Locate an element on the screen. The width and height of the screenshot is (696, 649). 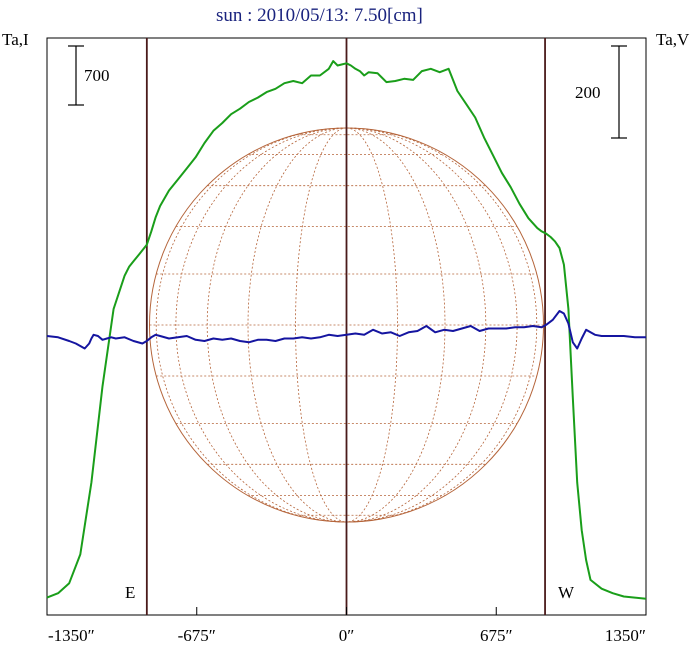
polarization-scale-bar is located at coordinates (619, 92).